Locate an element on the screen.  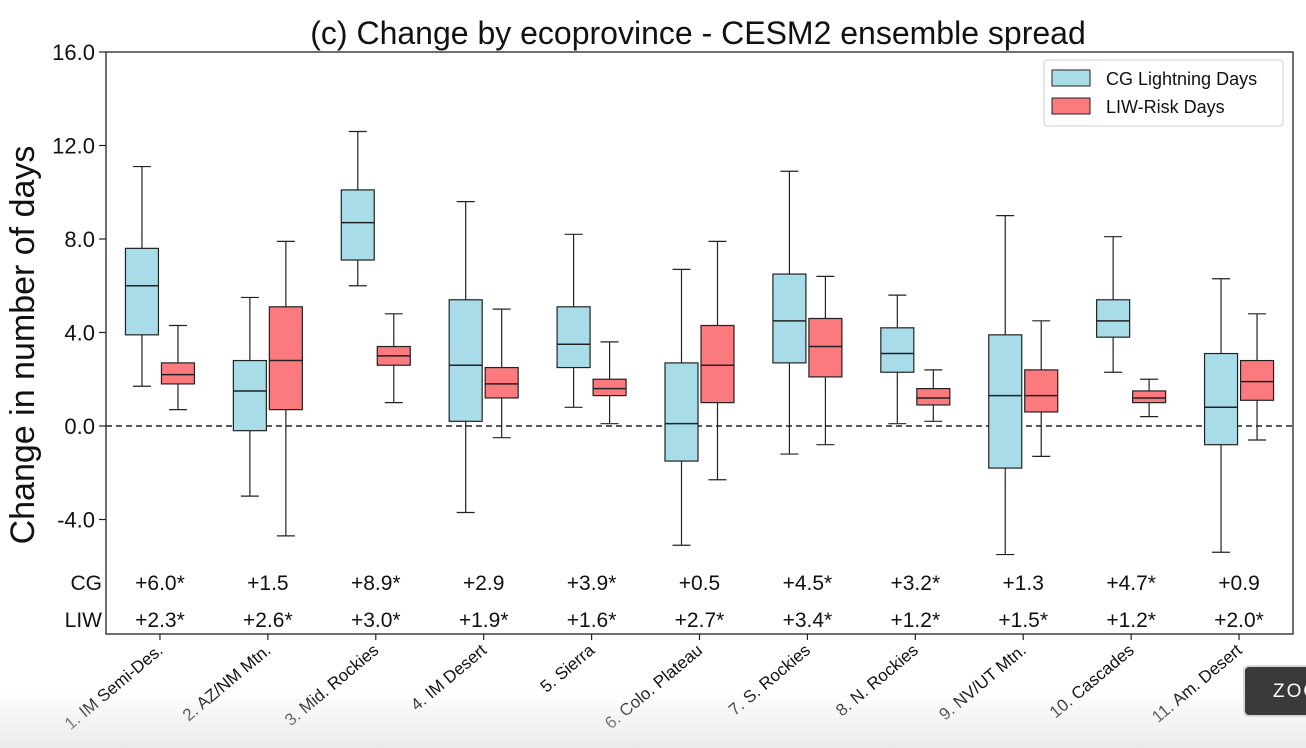
legend-entry: LIW-Risk Days is located at coordinates (1165, 107).